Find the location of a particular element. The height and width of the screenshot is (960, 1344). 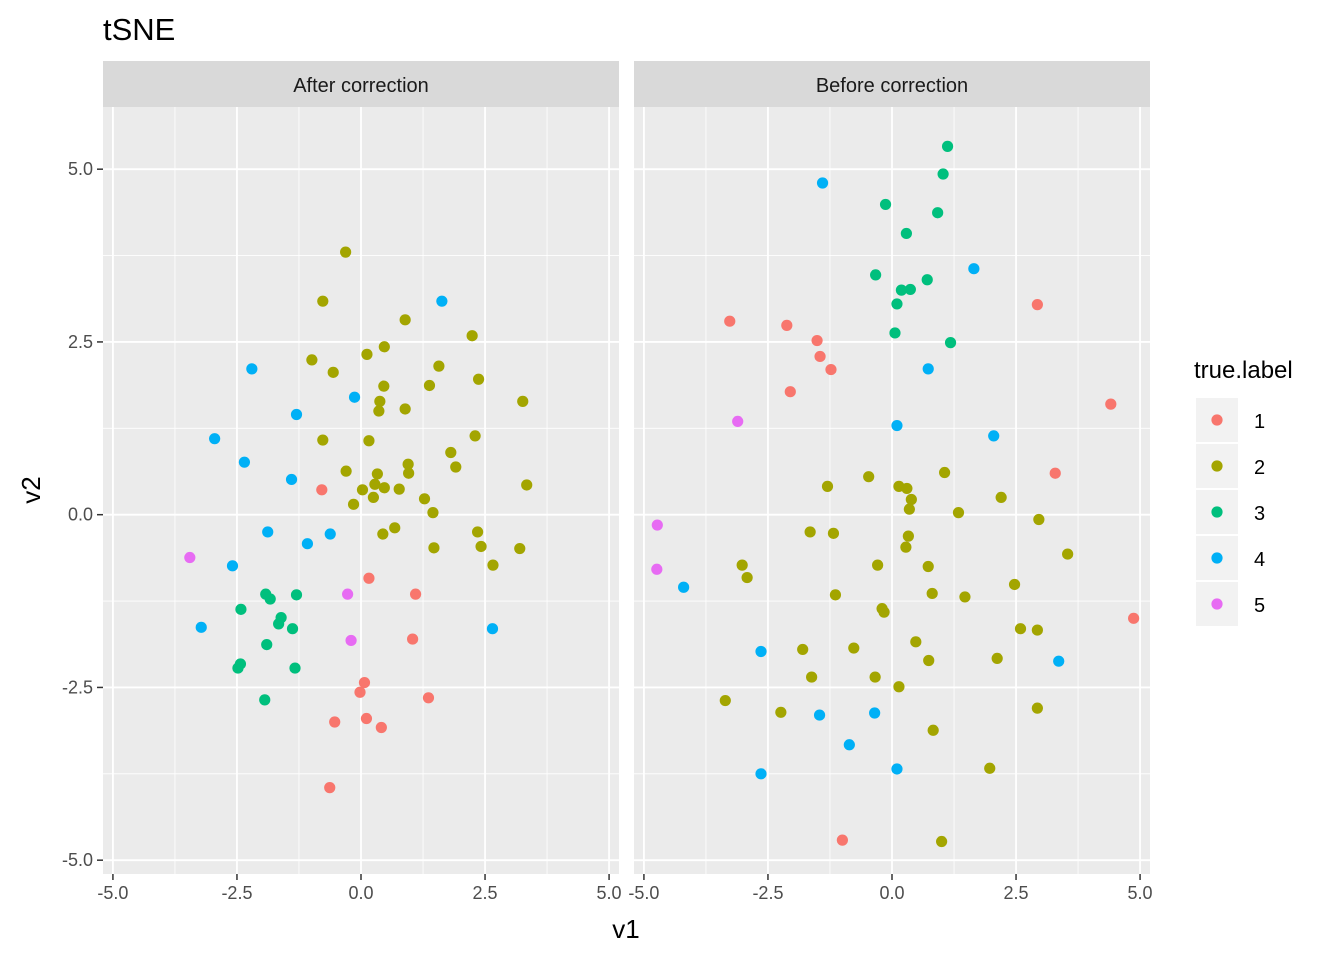

legend: true.label 1 2 3 4 5 is located at coordinates (1243, 491).